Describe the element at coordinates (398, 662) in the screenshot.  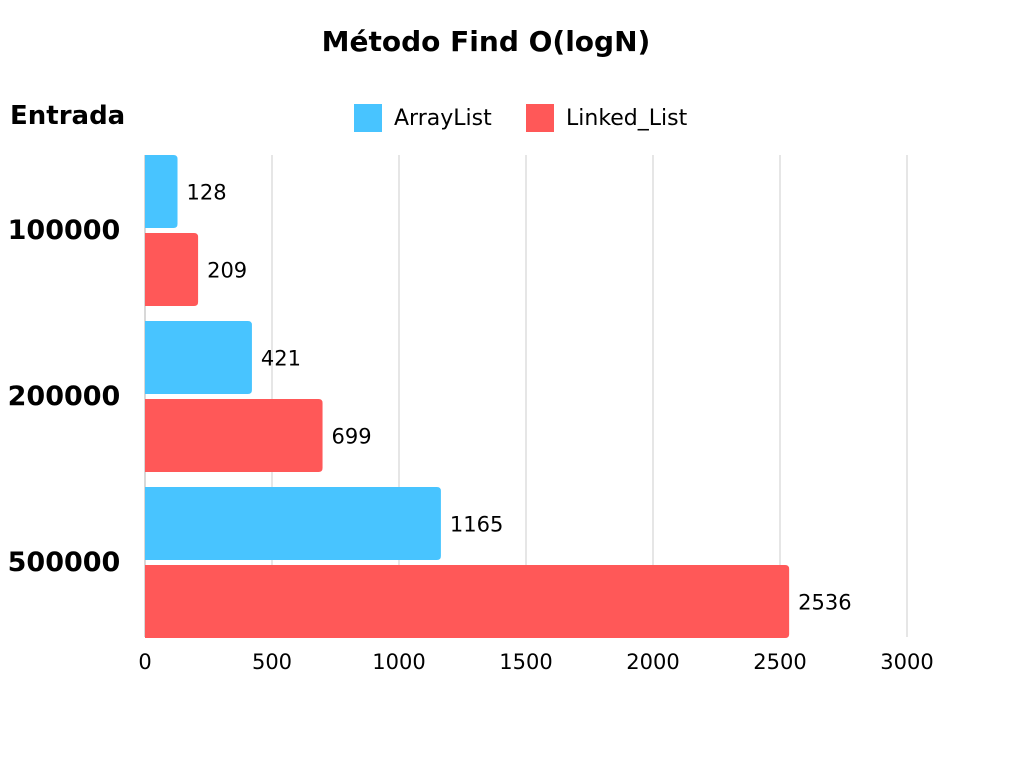
I see `x-tick-label: 1000` at that location.